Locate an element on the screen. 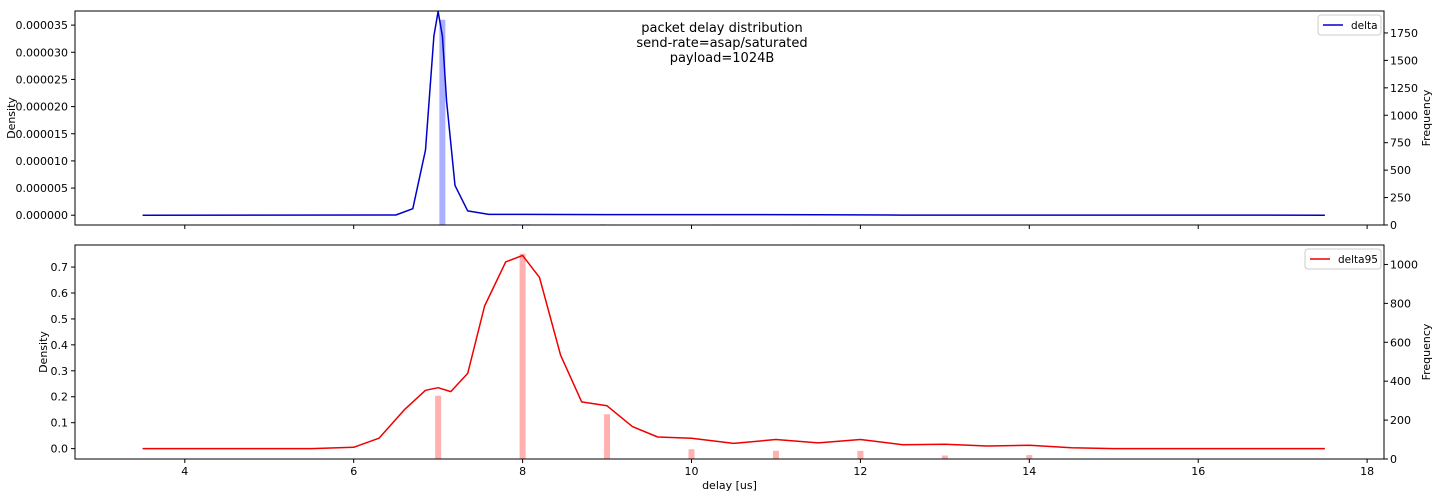  y-tick-label: 0.1 is located at coordinates (60, 423).